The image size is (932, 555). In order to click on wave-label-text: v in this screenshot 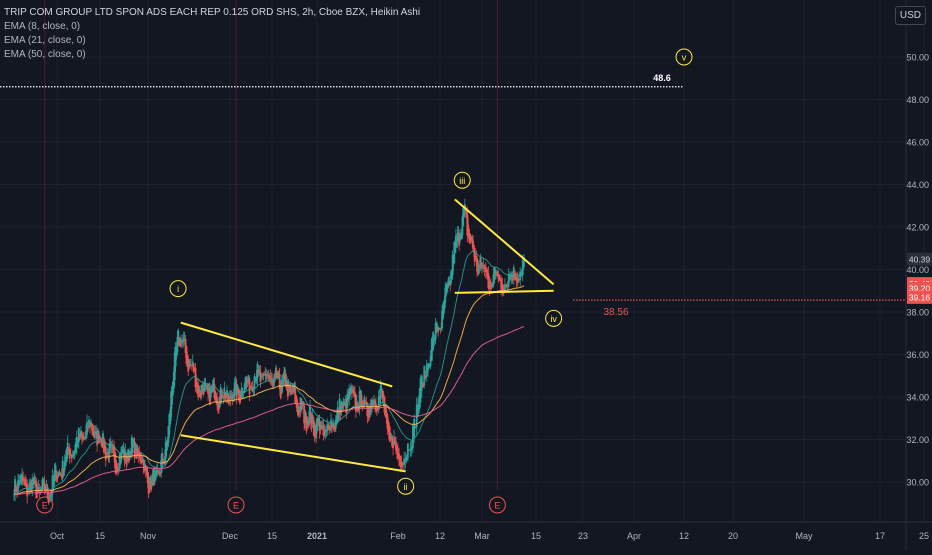, I will do `click(684, 58)`.